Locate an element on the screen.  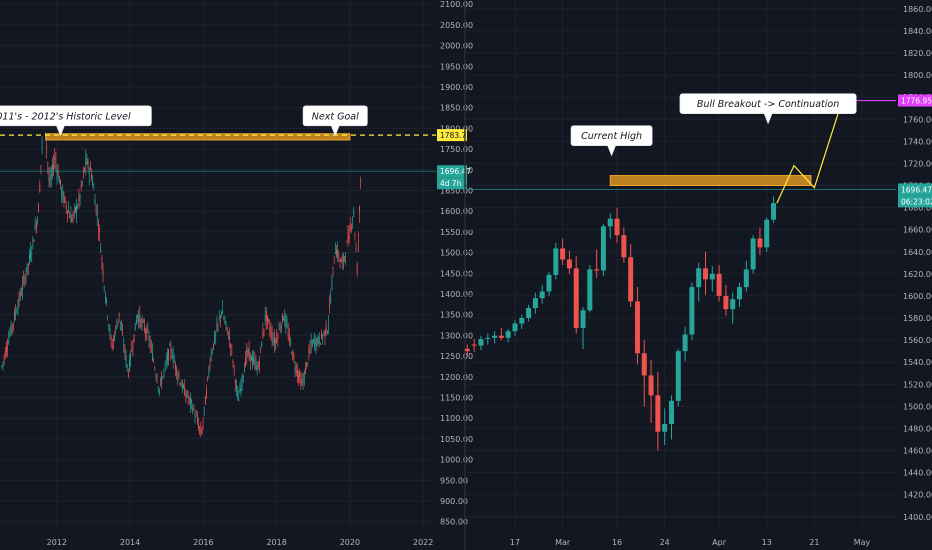
right-y-tick-label: 1840.00 is located at coordinates (917, 31).